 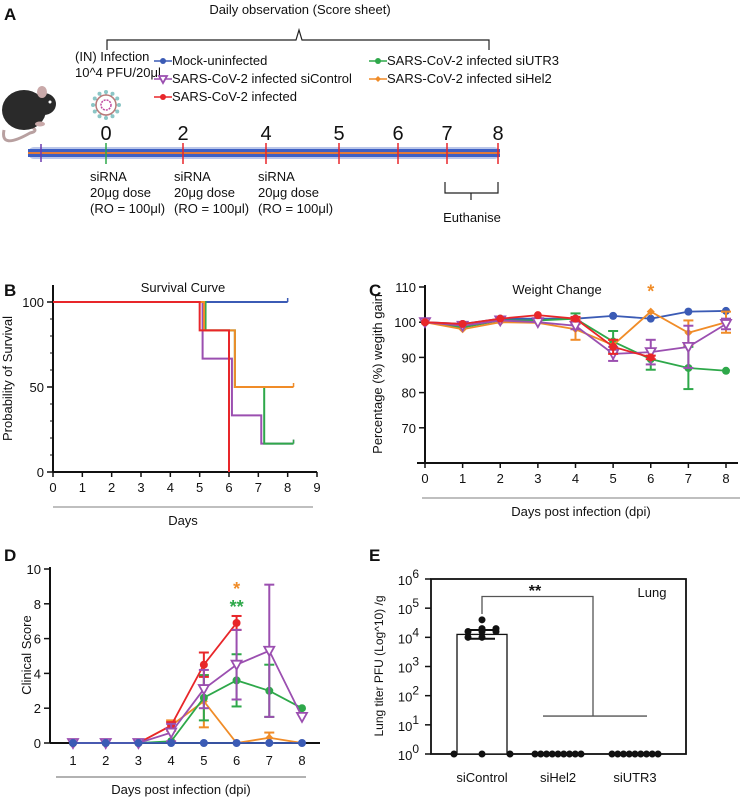 What do you see at coordinates (652, 592) in the screenshot?
I see `tissue-label: Lung` at bounding box center [652, 592].